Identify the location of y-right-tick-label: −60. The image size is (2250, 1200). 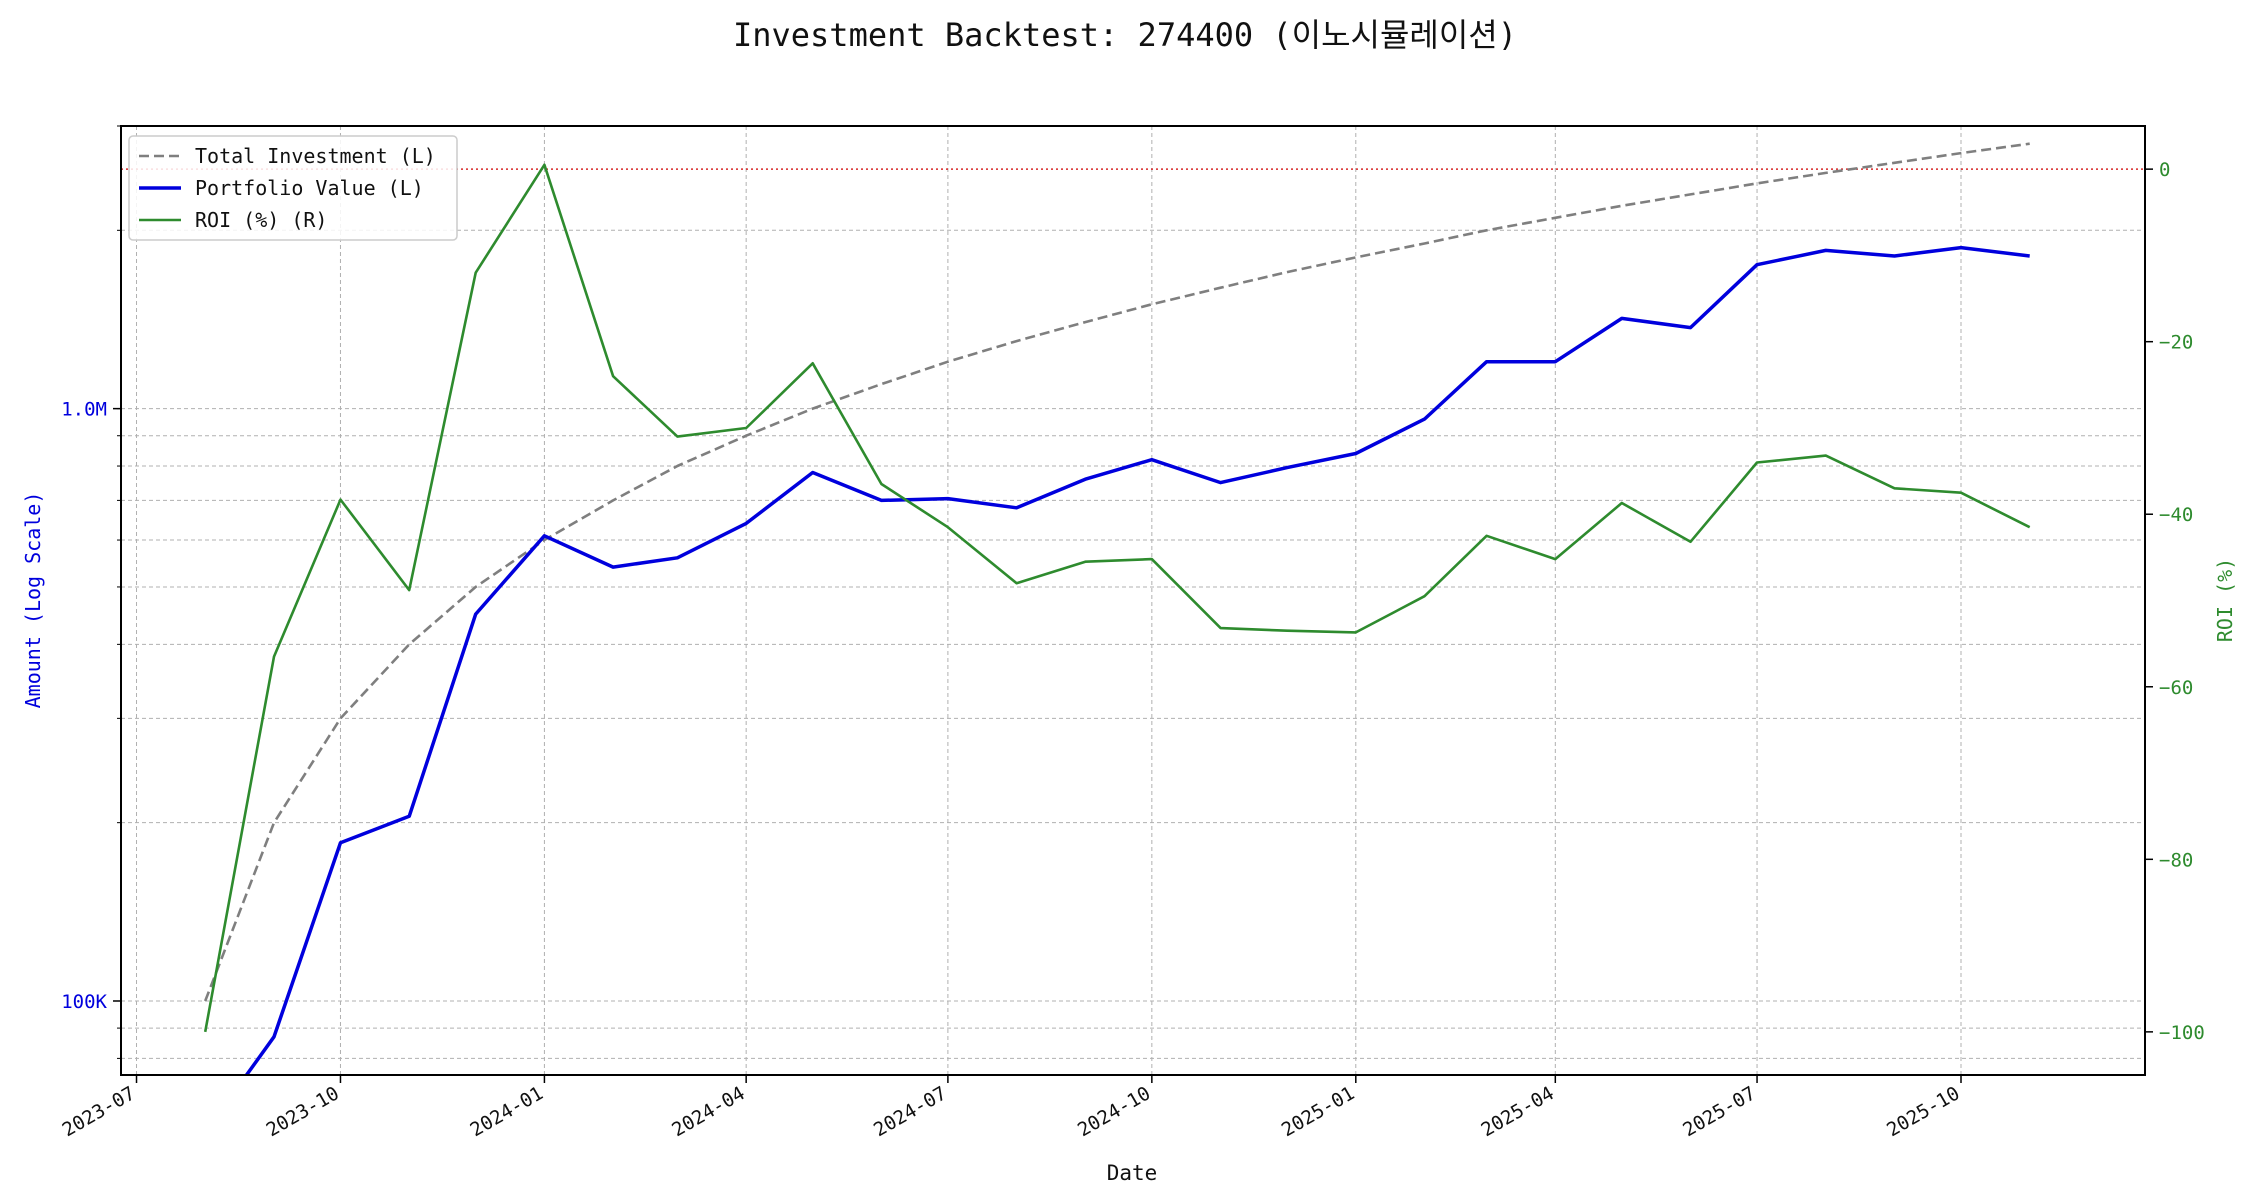
(2176, 688).